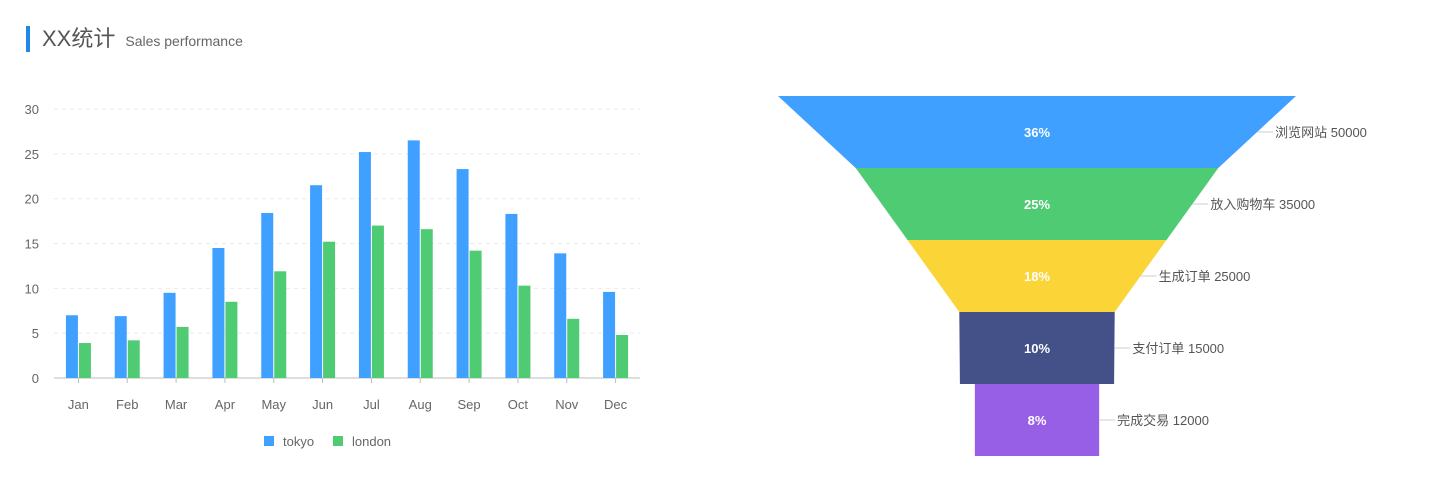 Image resolution: width=1449 pixels, height=492 pixels. Describe the element at coordinates (371, 441) in the screenshot. I see `legend-label: london` at that location.